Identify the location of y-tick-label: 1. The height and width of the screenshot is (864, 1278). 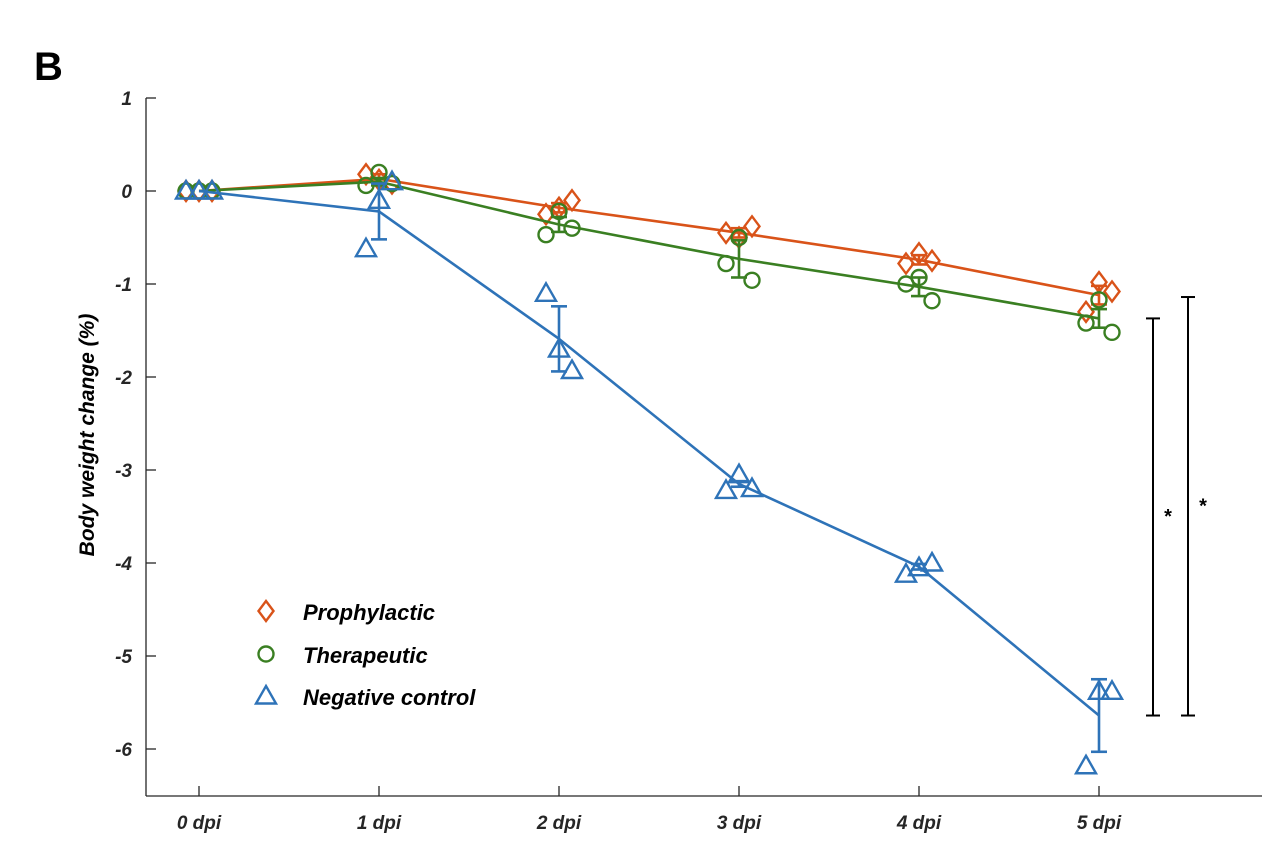
(126, 99).